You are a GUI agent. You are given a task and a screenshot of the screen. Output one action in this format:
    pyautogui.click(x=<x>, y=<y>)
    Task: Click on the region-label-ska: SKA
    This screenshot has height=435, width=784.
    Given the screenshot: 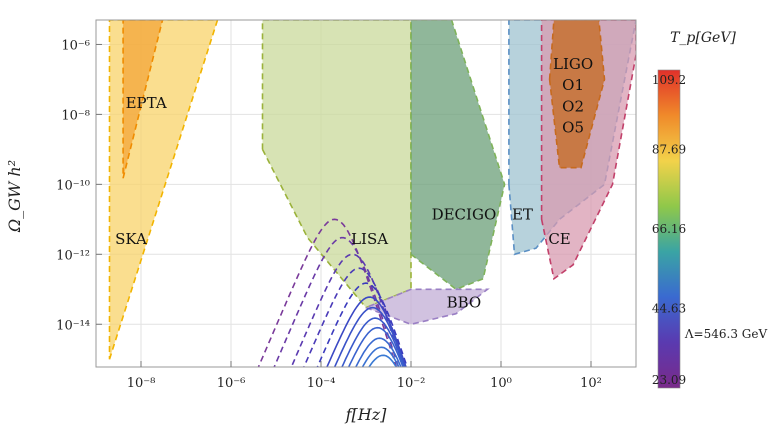 What is the action you would take?
    pyautogui.click(x=131, y=239)
    